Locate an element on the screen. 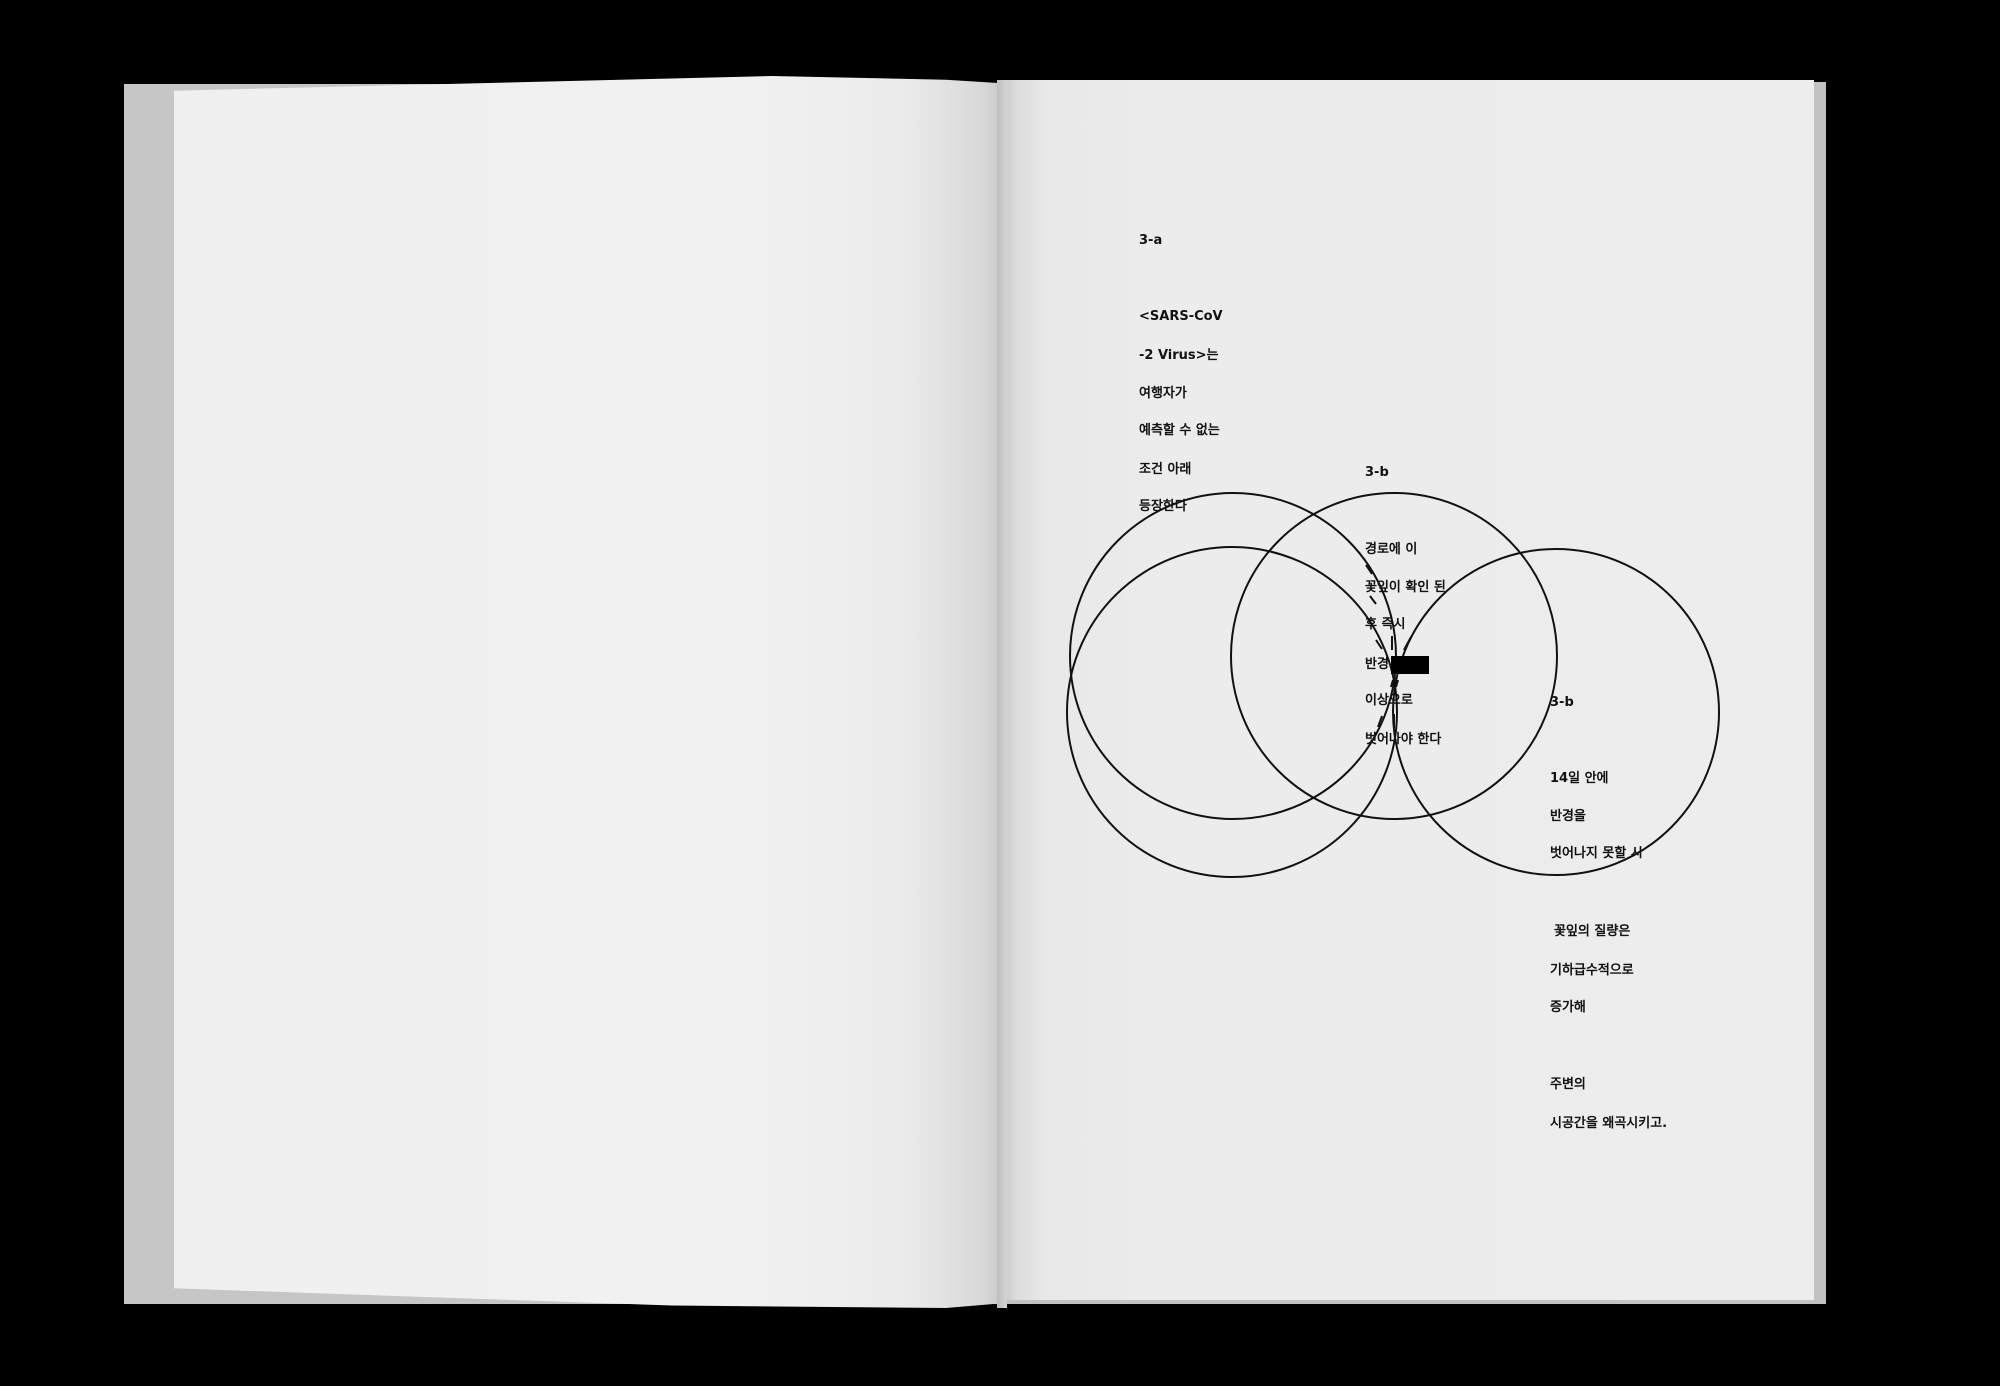 The image size is (2000, 1386). circle-top-center is located at coordinates (1394, 656).